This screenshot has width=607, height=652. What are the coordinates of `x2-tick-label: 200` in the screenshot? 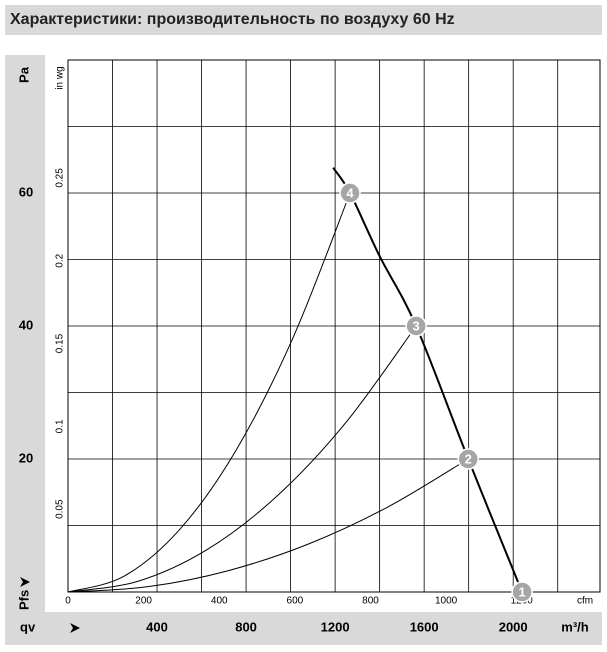 It's located at (143, 601).